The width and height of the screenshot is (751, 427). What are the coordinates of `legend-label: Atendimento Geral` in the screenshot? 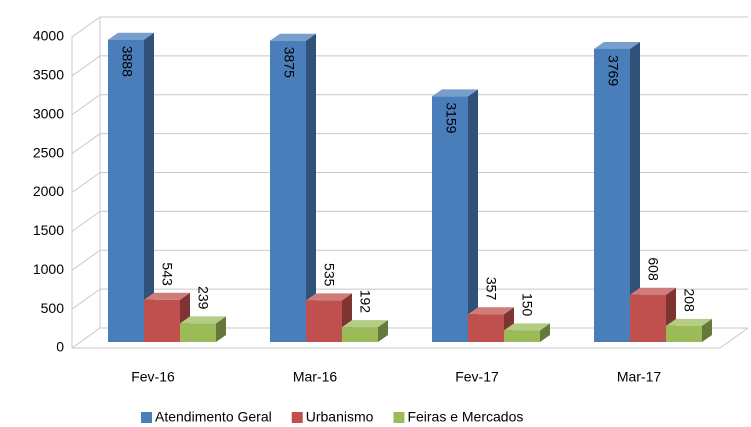 It's located at (213, 417).